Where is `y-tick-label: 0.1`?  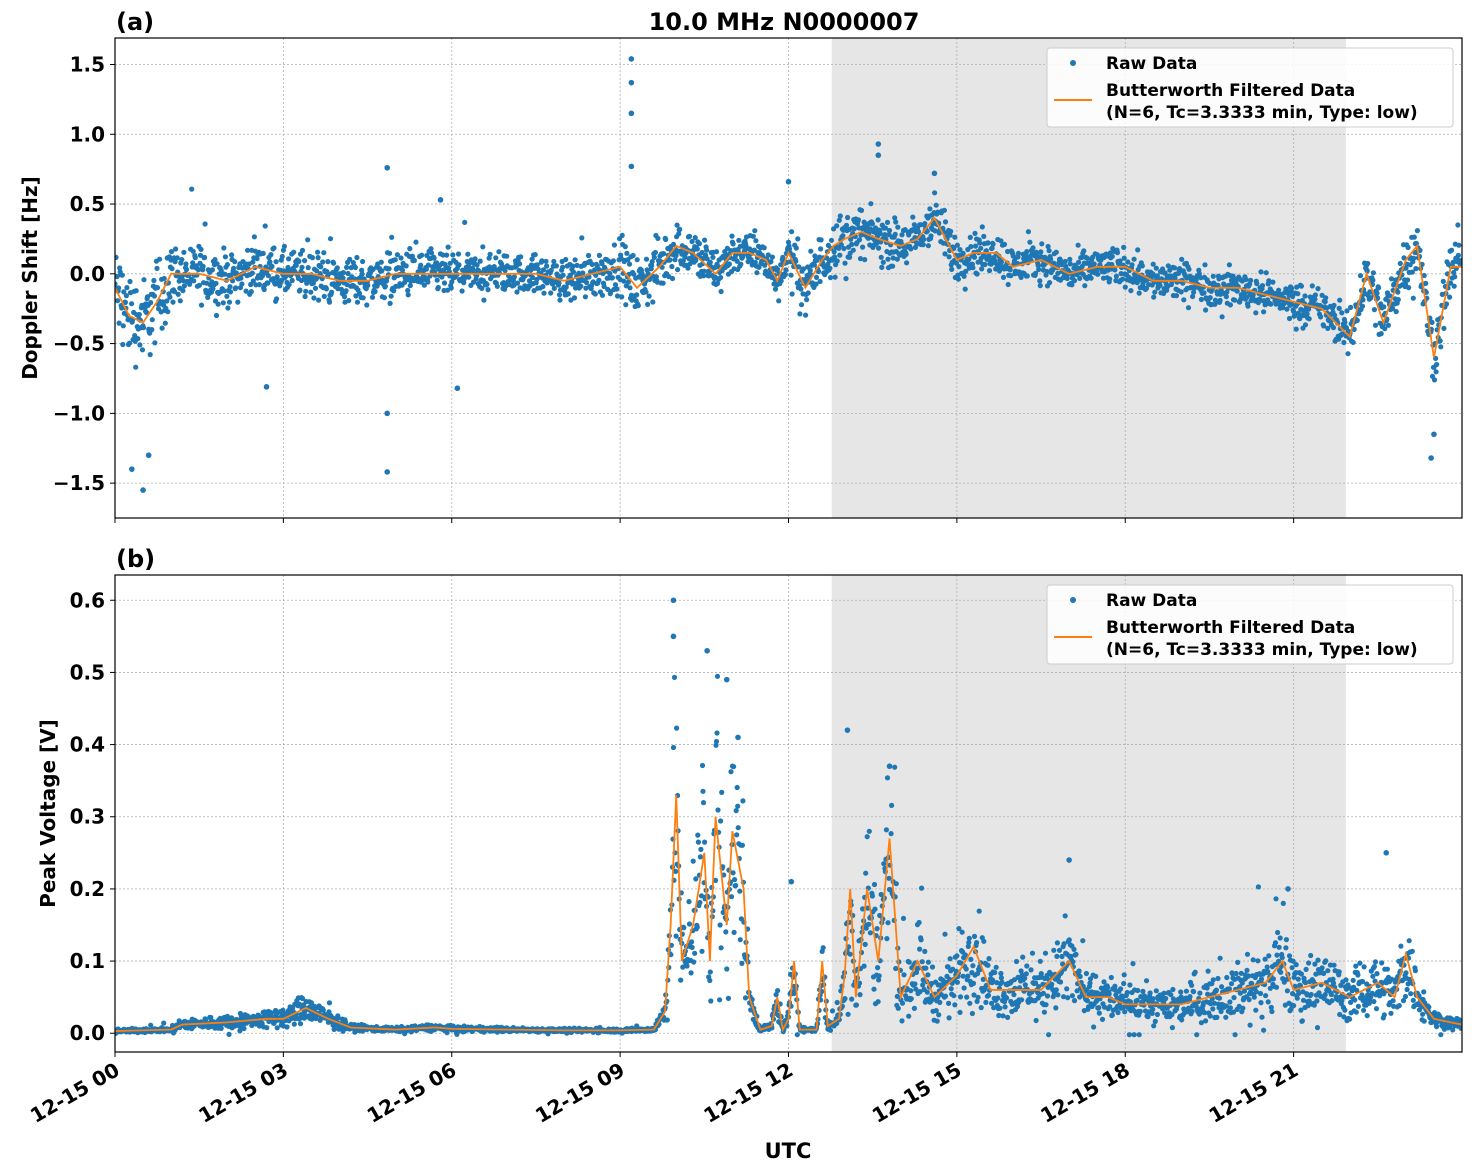
y-tick-label: 0.1 is located at coordinates (87, 961).